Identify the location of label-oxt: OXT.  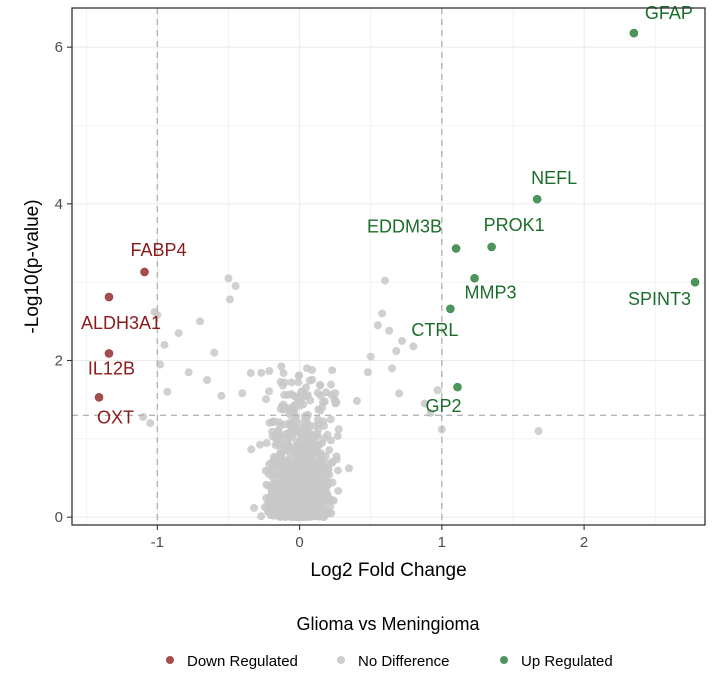
(115, 417).